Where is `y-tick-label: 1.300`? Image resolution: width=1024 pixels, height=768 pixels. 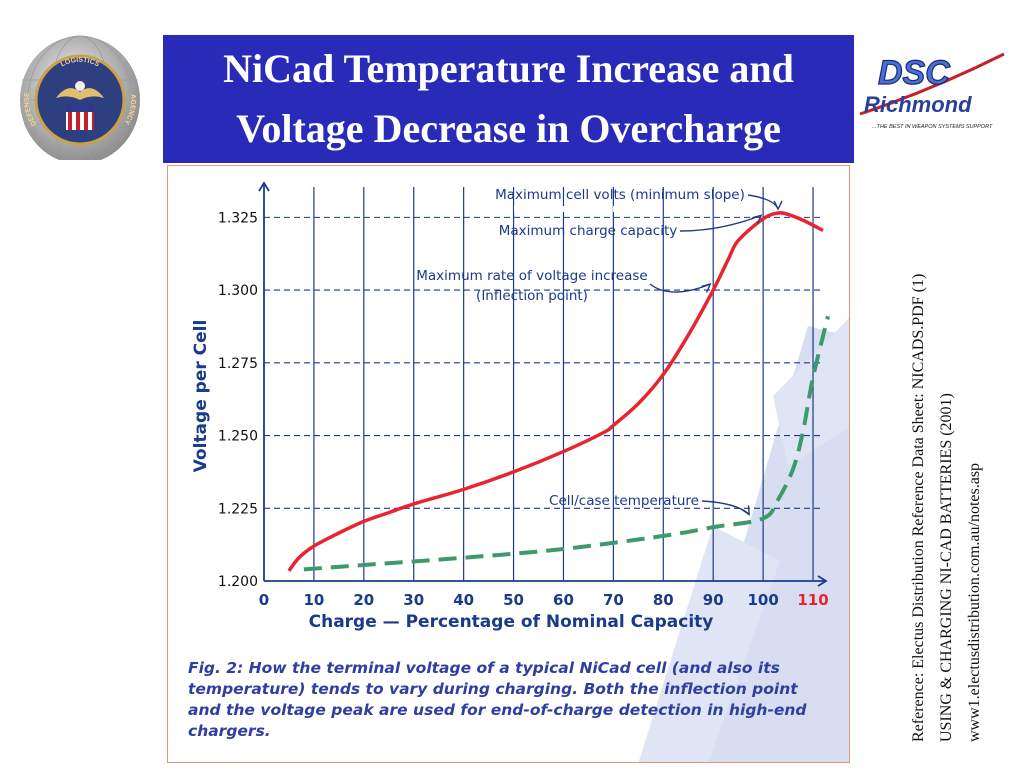 y-tick-label: 1.300 is located at coordinates (238, 291).